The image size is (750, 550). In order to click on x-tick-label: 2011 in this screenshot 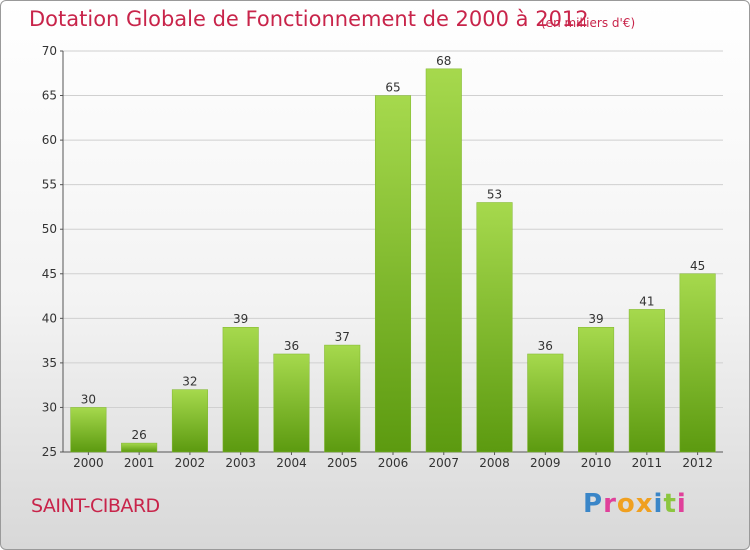, I will do `click(647, 463)`.